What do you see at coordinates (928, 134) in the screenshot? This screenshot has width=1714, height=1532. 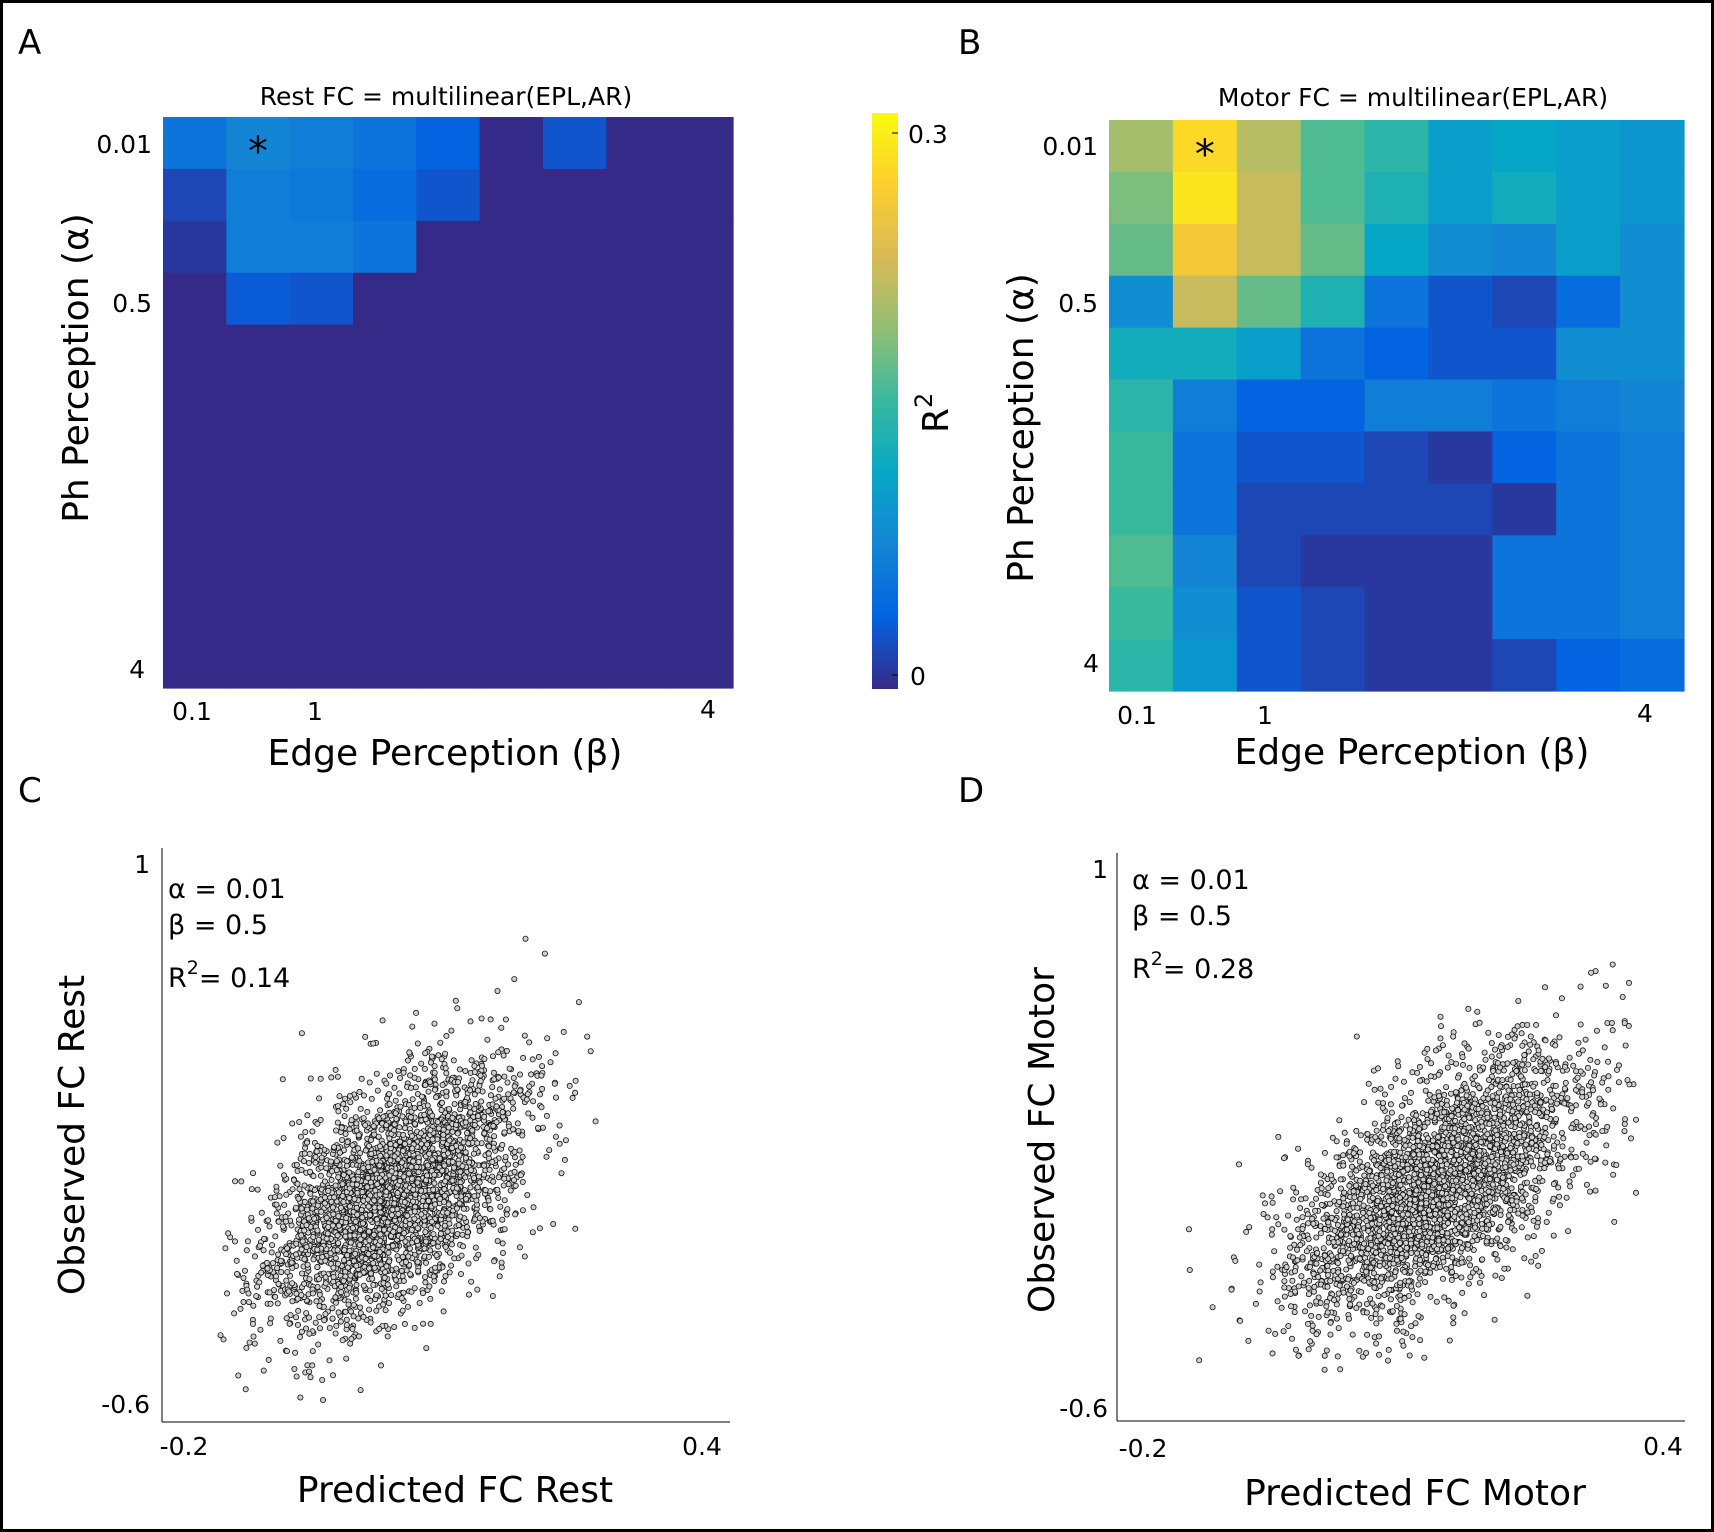 I see `colorbar-tick-0: 0.3` at bounding box center [928, 134].